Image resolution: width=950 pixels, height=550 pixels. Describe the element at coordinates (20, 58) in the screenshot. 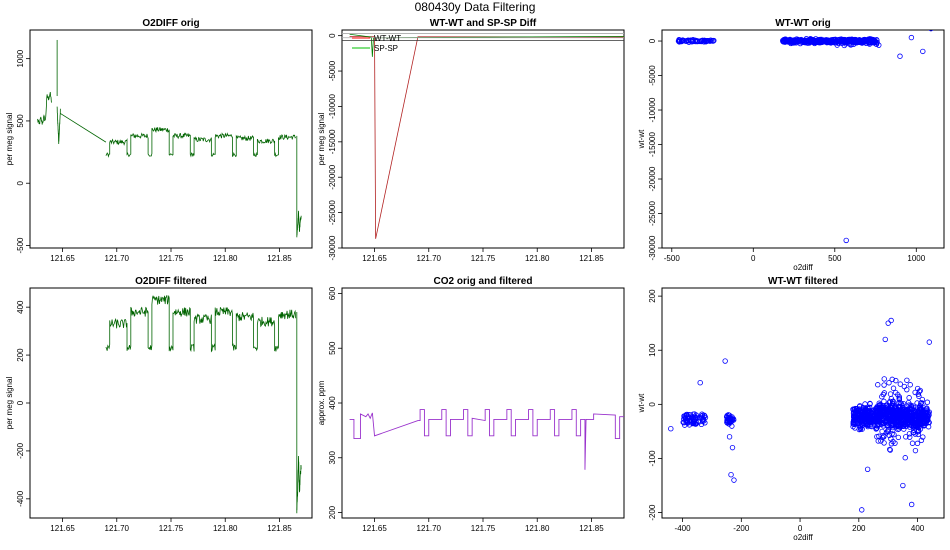

I see `y-tick-label: 1000` at that location.